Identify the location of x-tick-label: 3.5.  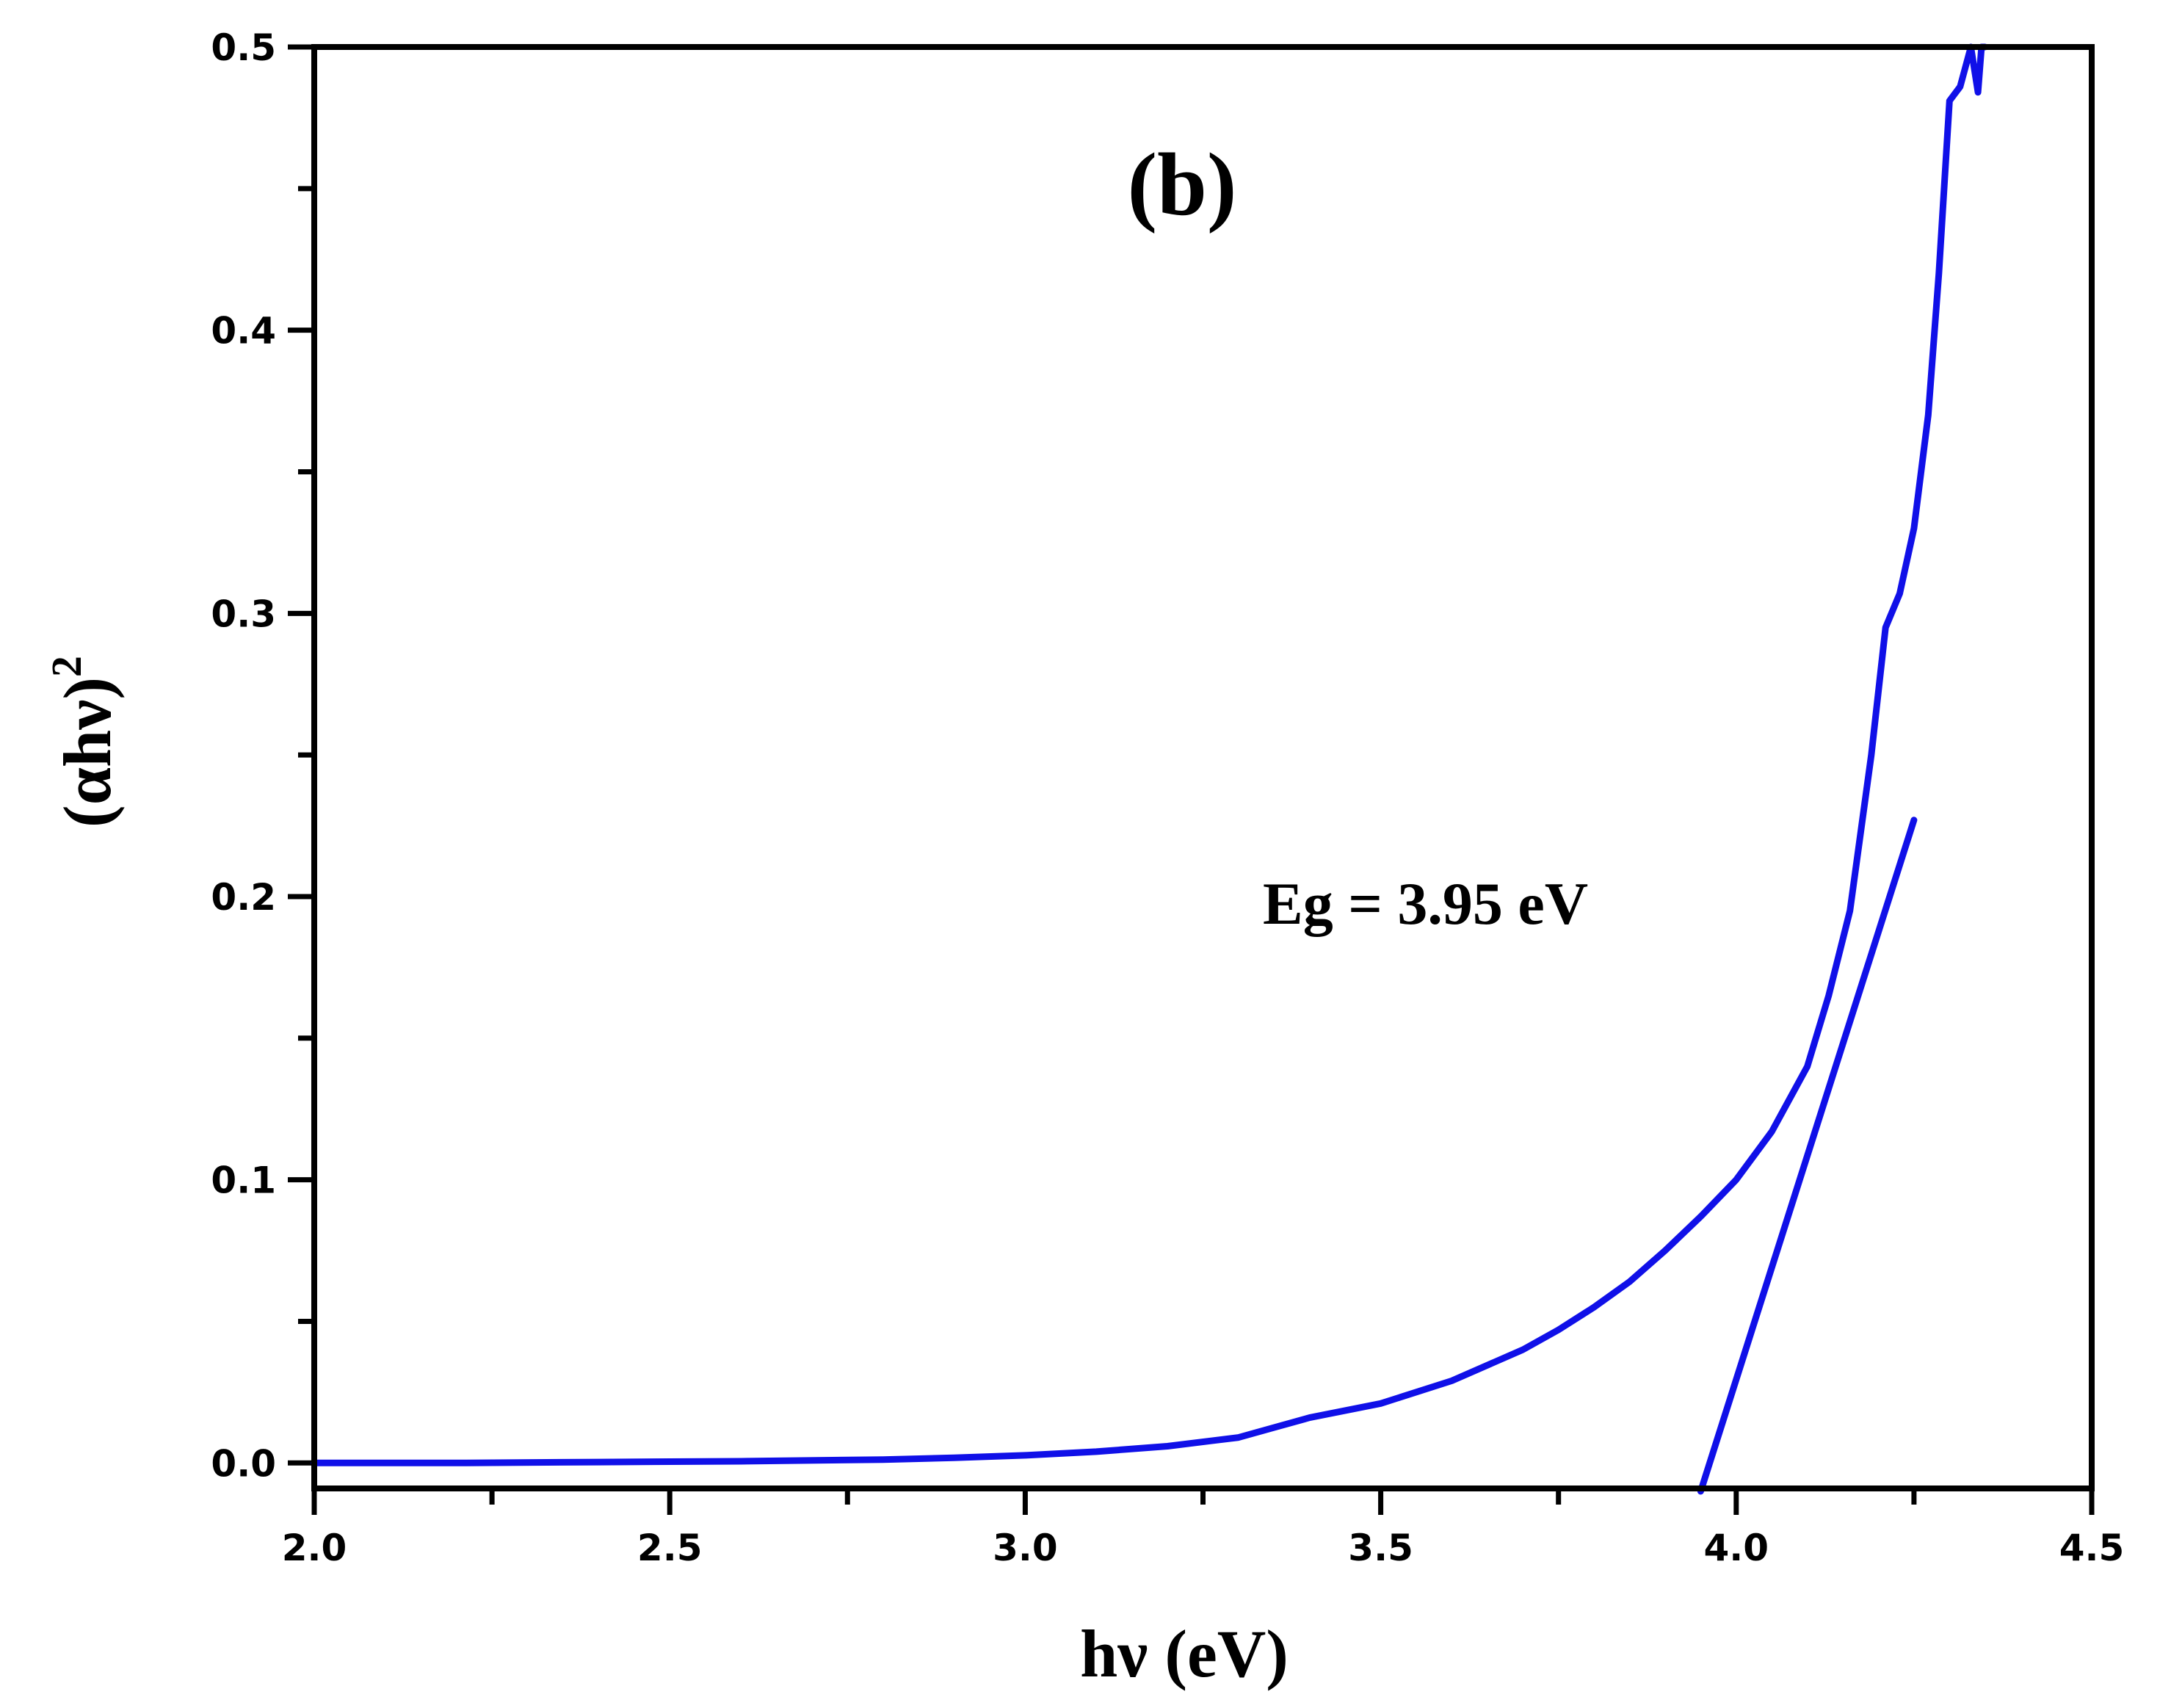
(1380, 1548).